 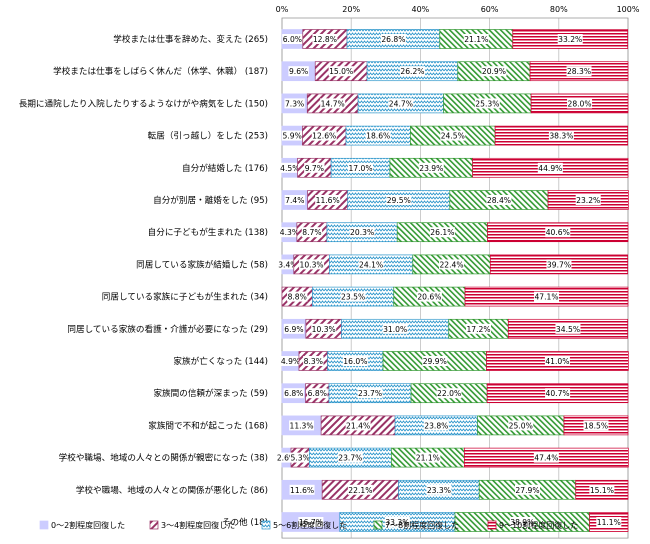 I want to click on data-label: 44.9%, so click(x=550, y=168).